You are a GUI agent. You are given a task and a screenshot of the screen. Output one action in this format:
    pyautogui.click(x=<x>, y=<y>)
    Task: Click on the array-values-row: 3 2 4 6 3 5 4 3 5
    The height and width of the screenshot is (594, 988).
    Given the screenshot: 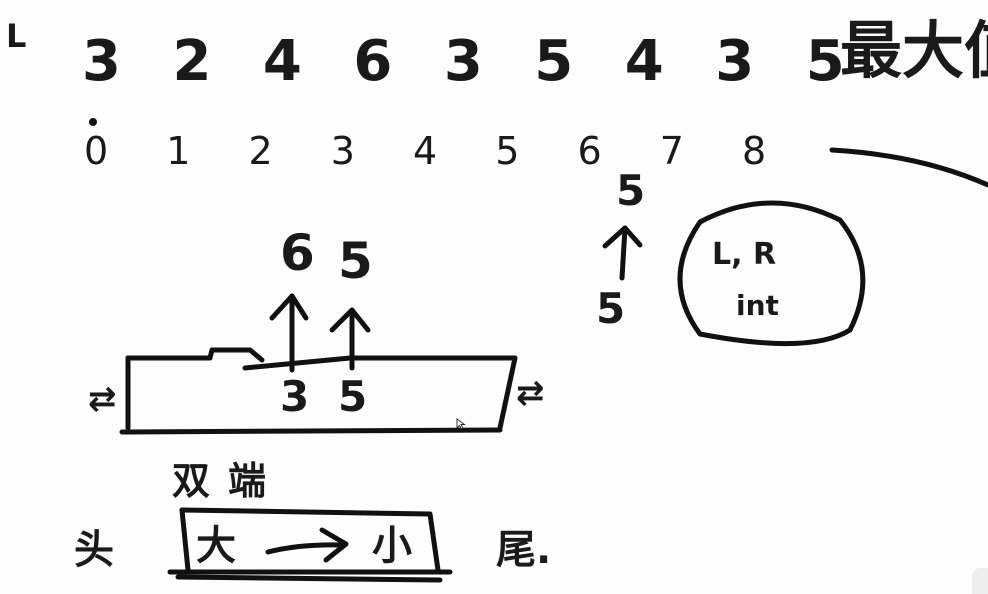 What is the action you would take?
    pyautogui.click(x=471, y=61)
    